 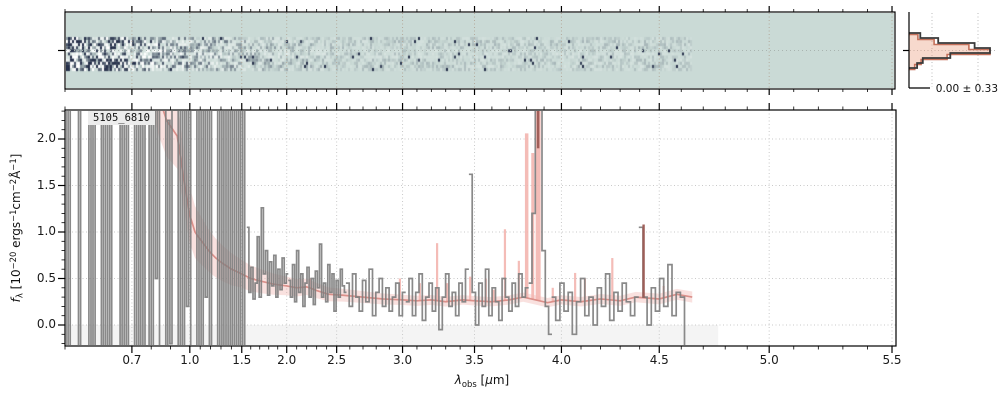 What do you see at coordinates (46, 138) in the screenshot?
I see `y-tick-label: 2.0` at bounding box center [46, 138].